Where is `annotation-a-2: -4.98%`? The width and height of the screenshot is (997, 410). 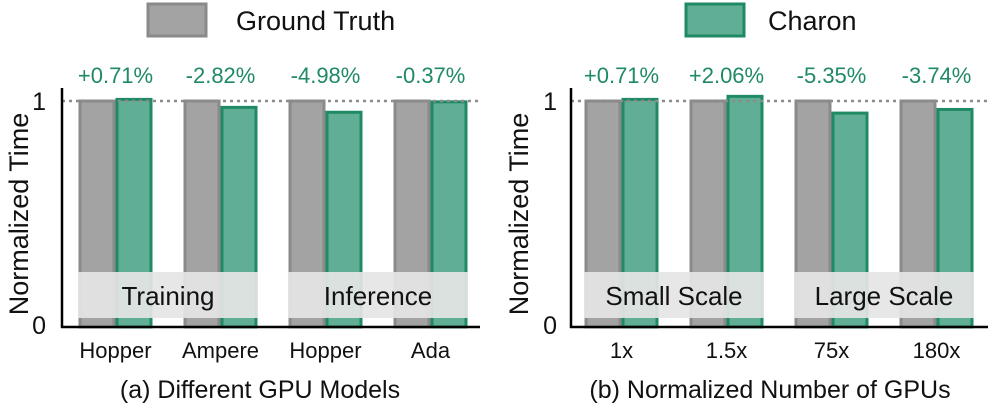 annotation-a-2: -4.98% is located at coordinates (326, 75).